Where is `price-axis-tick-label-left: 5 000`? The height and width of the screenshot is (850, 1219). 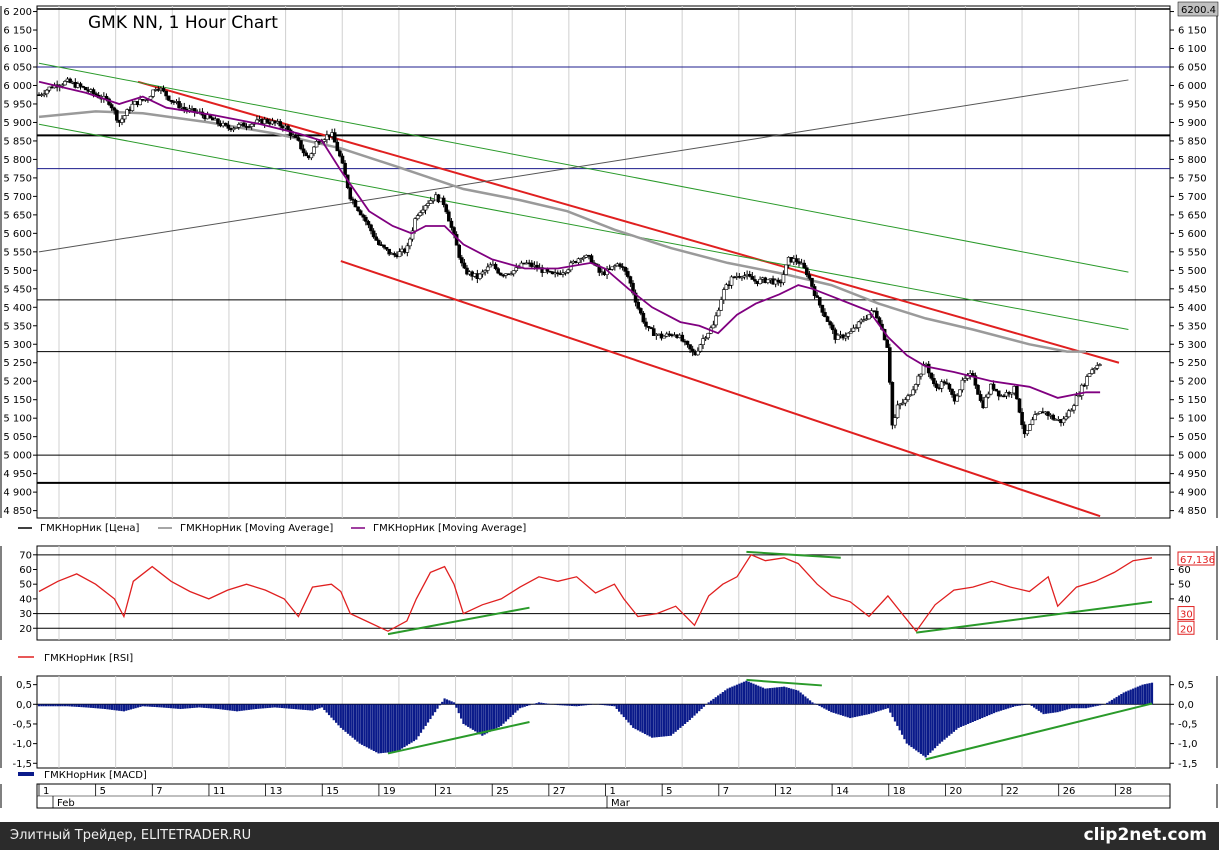
price-axis-tick-label-left: 5 000 is located at coordinates (17, 456).